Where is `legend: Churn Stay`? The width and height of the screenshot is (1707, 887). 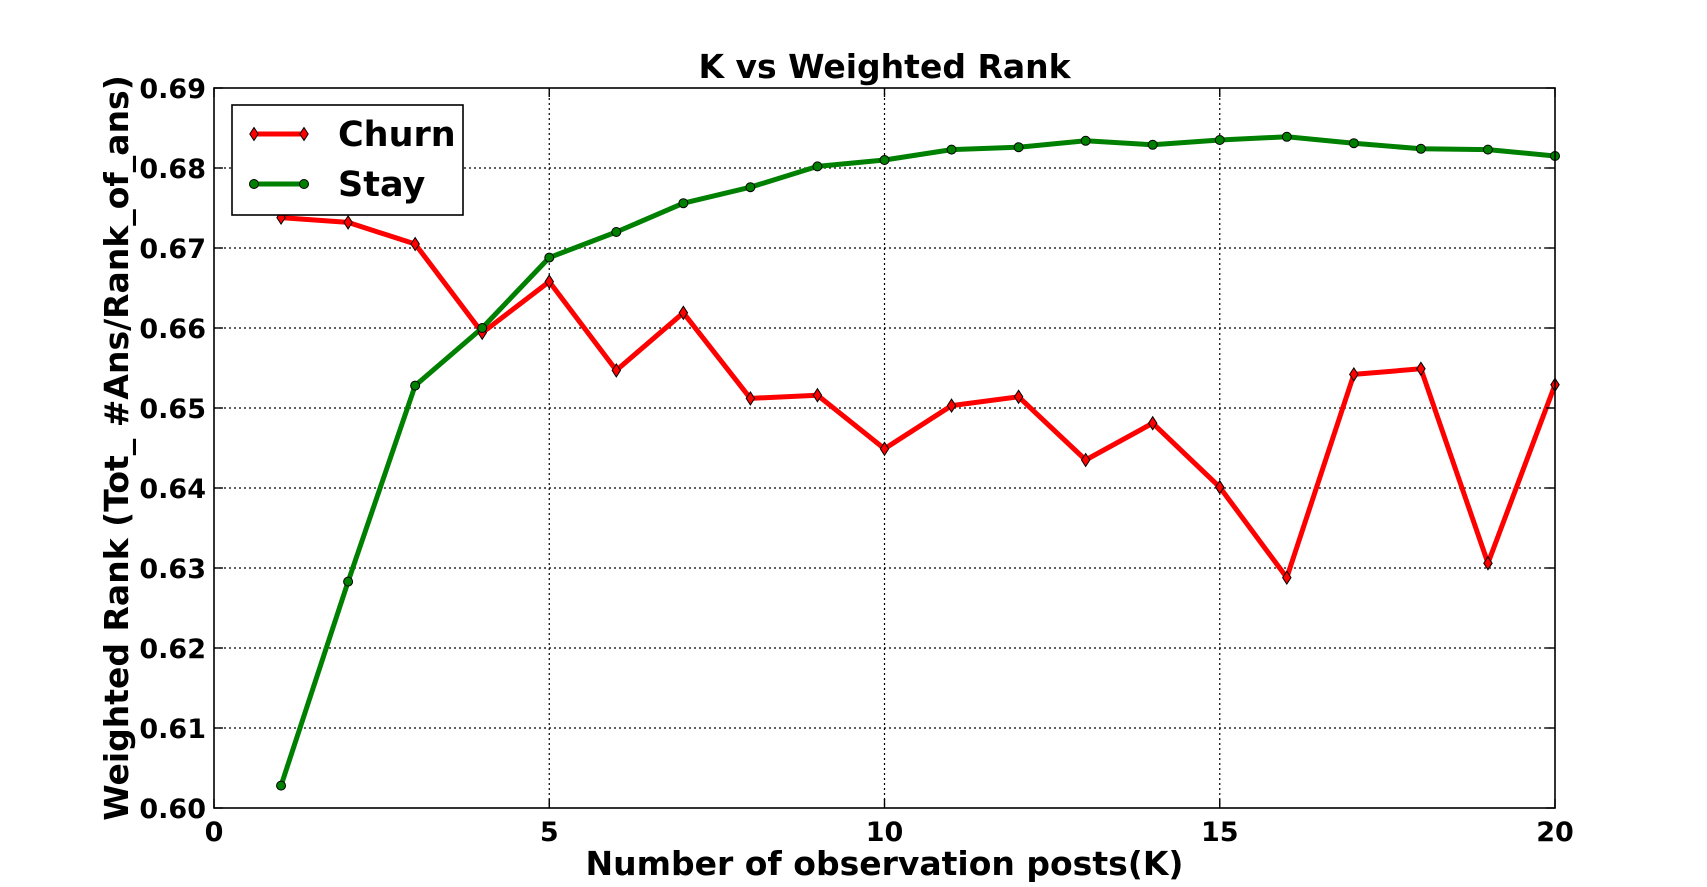
legend: Churn Stay is located at coordinates (347, 160).